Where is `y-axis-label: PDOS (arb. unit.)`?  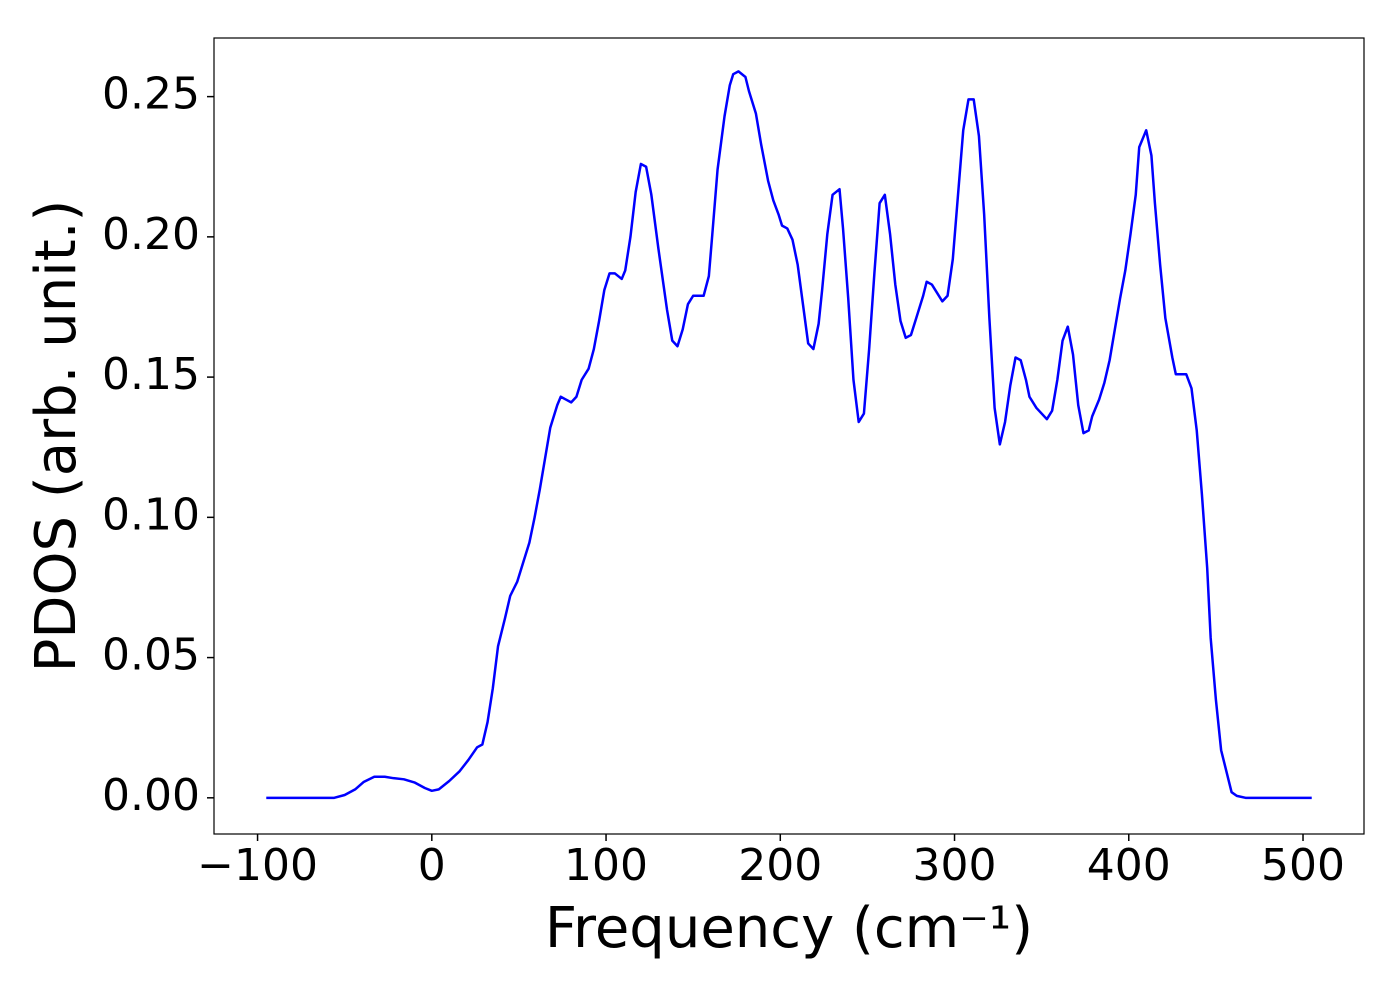
y-axis-label: PDOS (arb. unit.) is located at coordinates (56, 436).